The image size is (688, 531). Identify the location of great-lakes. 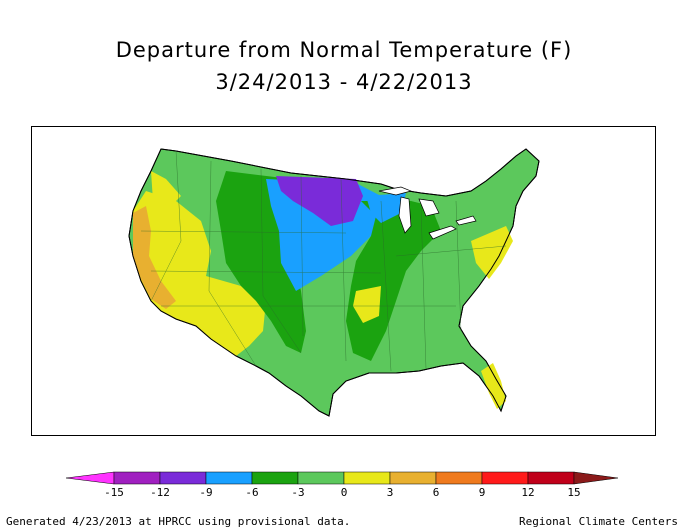
(427, 213).